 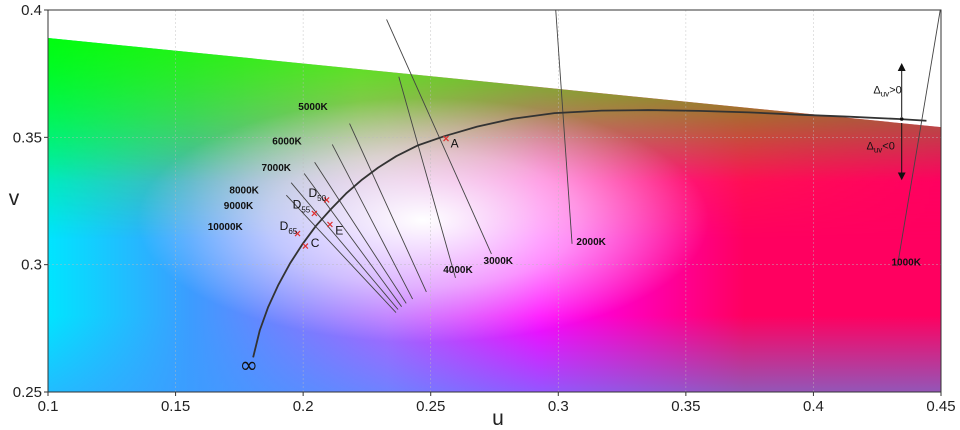 I want to click on duv-label: Δuv>0, so click(x=887, y=91).